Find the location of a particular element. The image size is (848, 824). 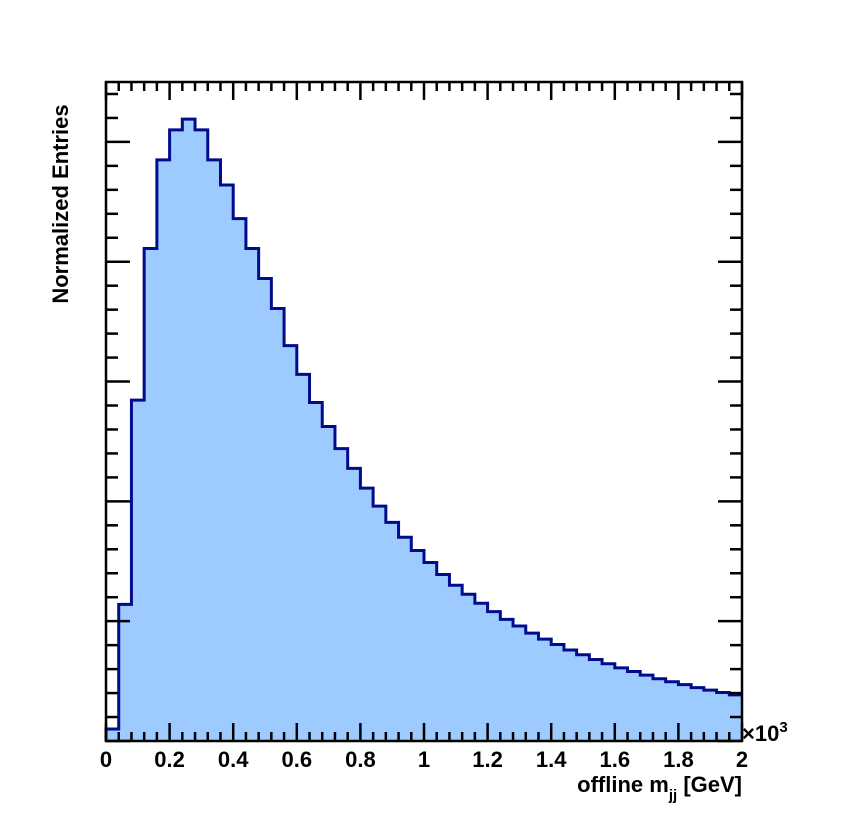

x-axis-exponent: ×10³ is located at coordinates (765, 732).